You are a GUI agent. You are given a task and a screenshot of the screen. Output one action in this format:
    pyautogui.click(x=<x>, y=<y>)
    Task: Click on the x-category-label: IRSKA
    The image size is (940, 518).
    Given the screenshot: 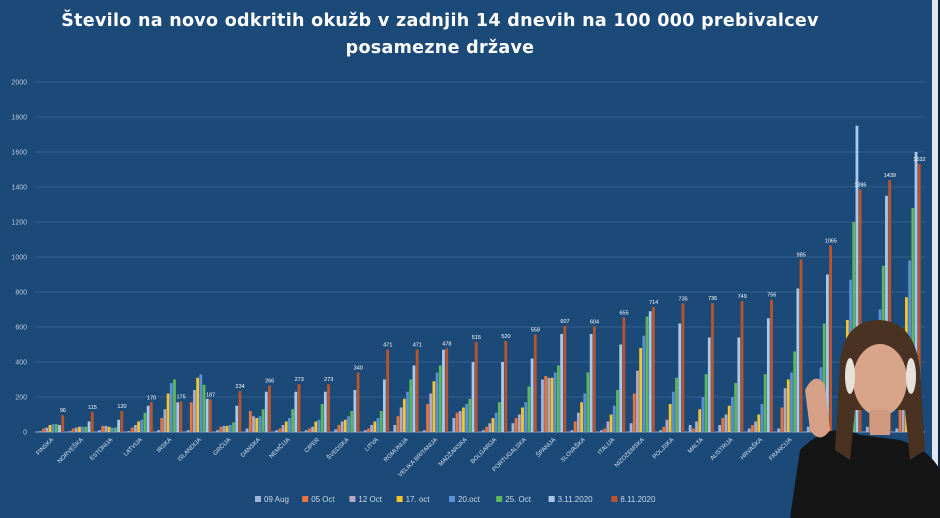 What is the action you would take?
    pyautogui.click(x=164, y=445)
    